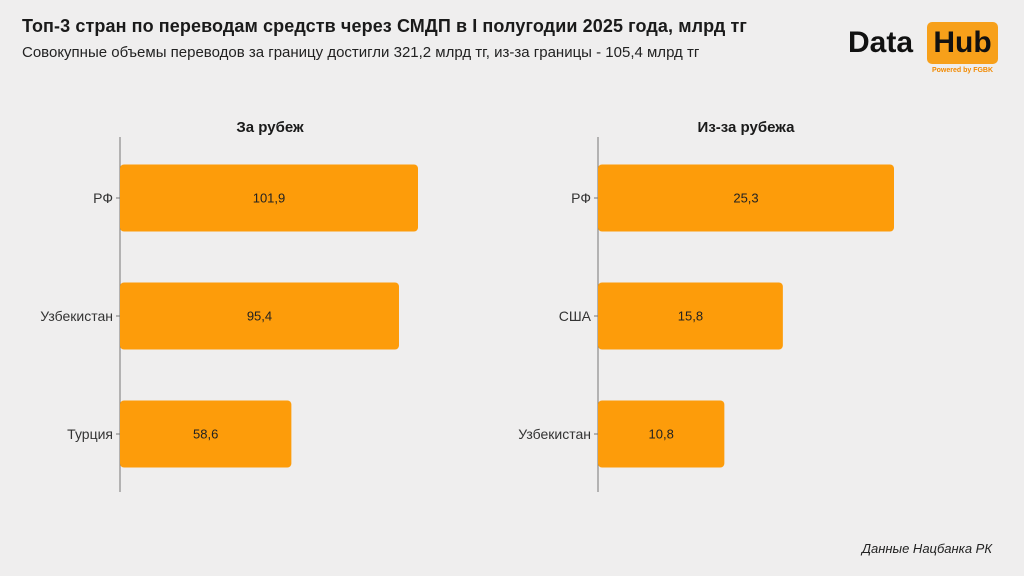  I want to click on logo-hub-box: Hub, so click(962, 43).